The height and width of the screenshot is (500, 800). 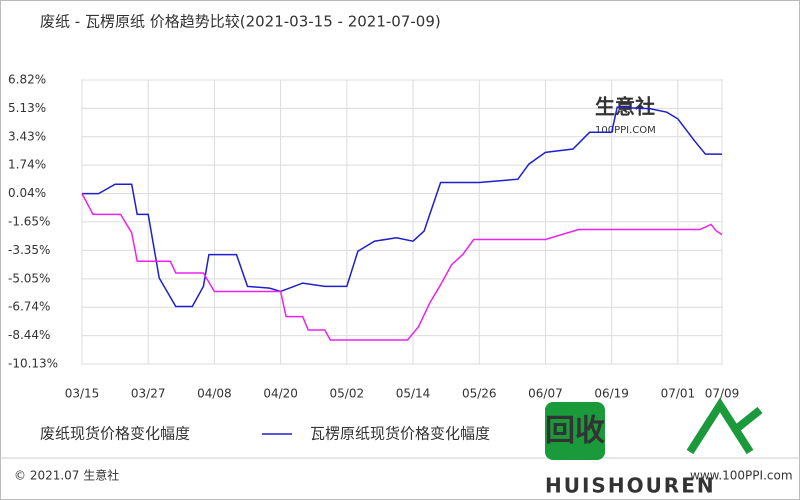 What do you see at coordinates (625, 107) in the screenshot?
I see `watermark: 生意社` at bounding box center [625, 107].